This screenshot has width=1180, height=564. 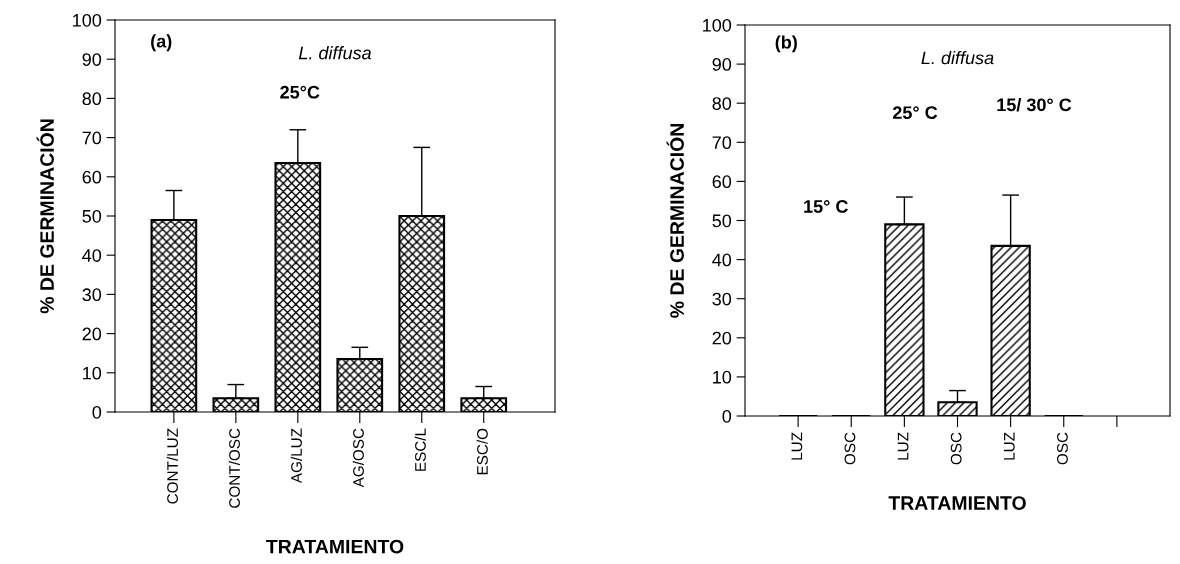 I want to click on annotation: (b), so click(x=786, y=44).